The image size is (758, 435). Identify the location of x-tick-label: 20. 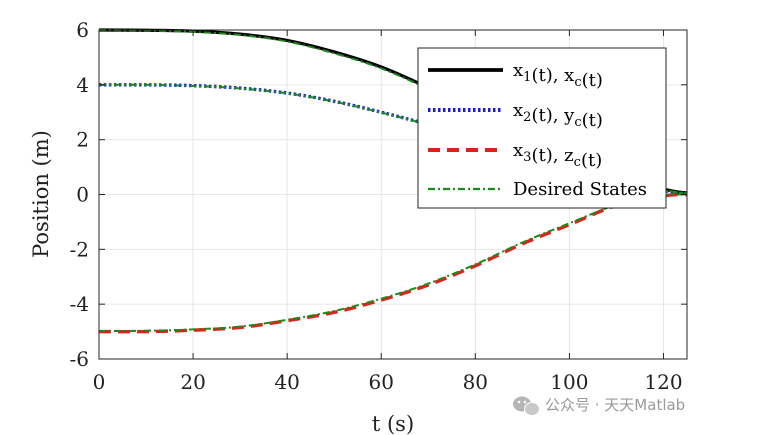
(192, 382).